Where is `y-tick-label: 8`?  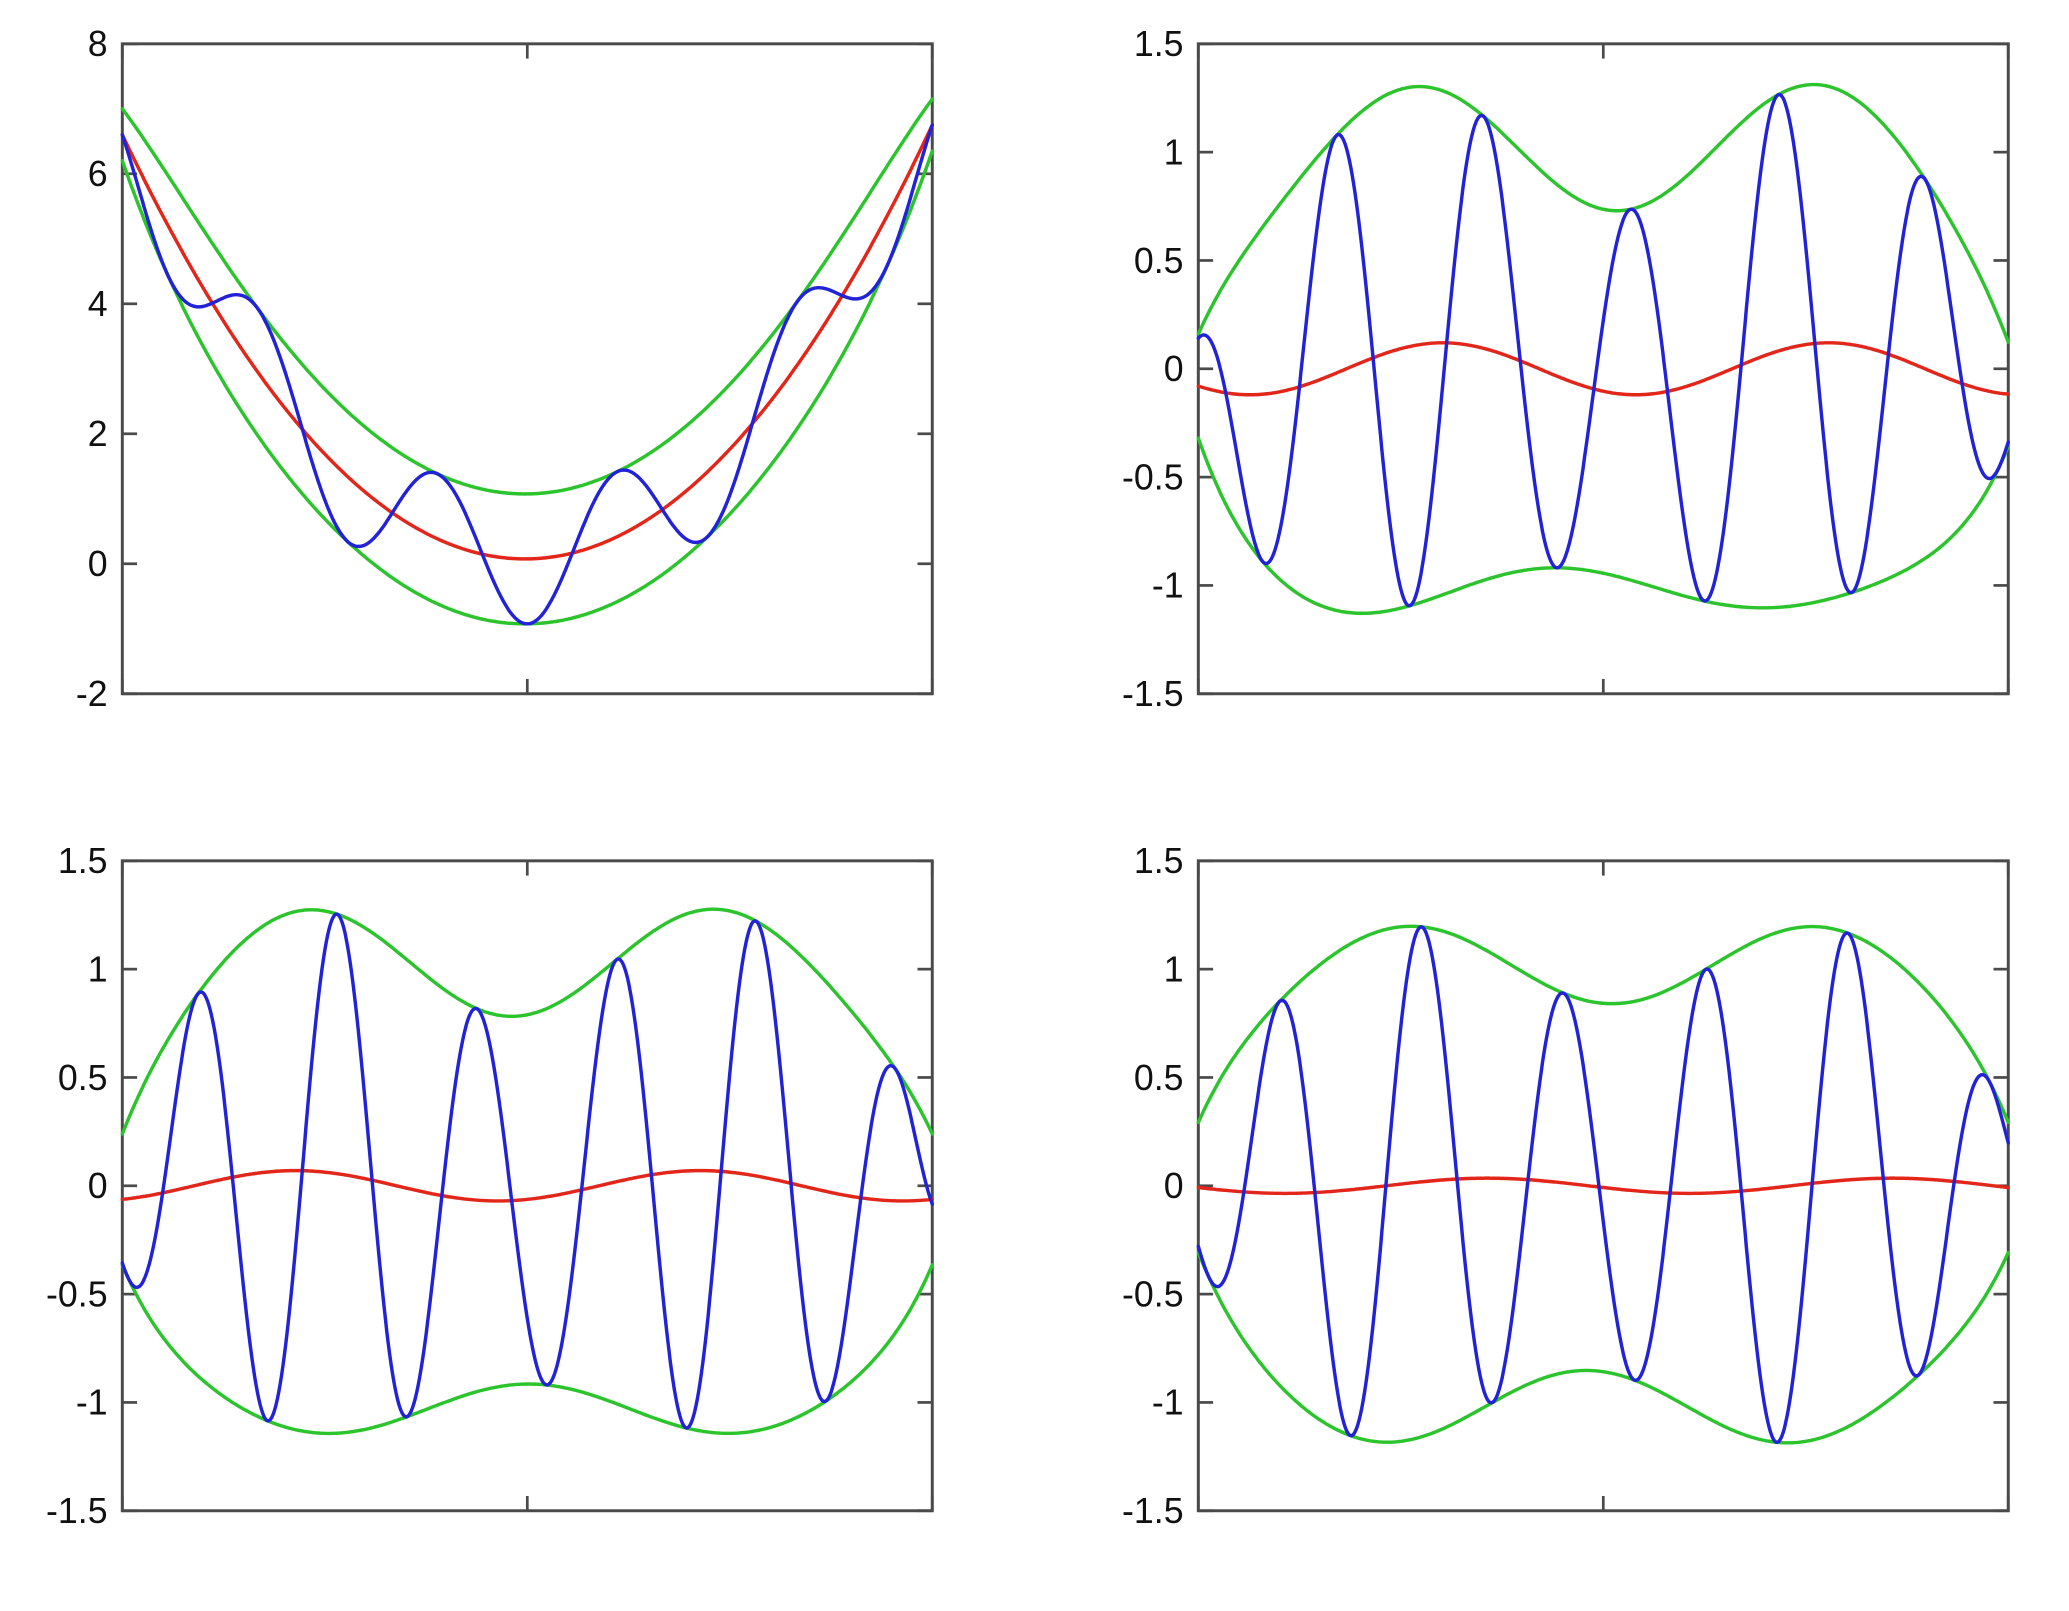 y-tick-label: 8 is located at coordinates (98, 44).